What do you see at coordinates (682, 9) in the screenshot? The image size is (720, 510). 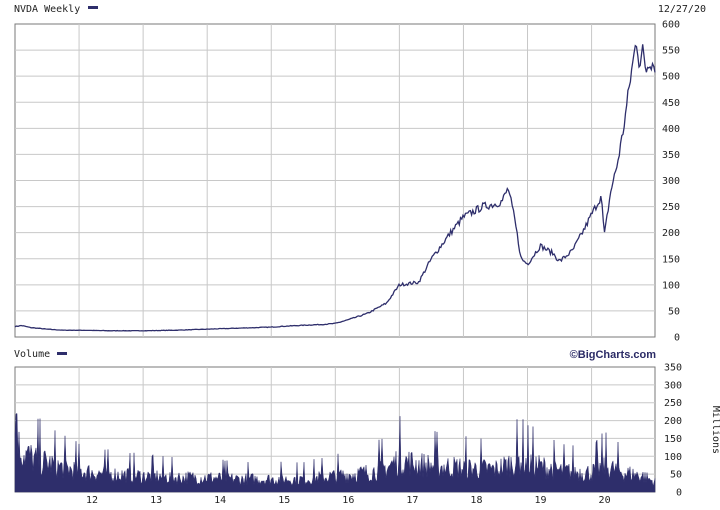 I see `chart-date: 12/27/20` at bounding box center [682, 9].